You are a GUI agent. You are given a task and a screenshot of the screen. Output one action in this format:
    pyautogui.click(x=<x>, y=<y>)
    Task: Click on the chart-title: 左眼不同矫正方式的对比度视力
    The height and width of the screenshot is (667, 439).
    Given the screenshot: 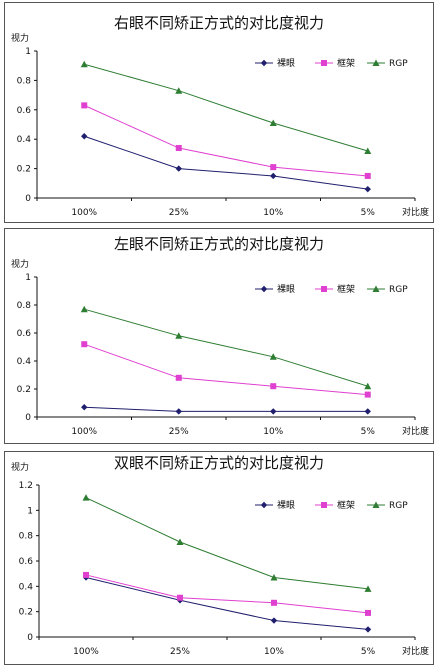 What is the action you would take?
    pyautogui.click(x=219, y=244)
    